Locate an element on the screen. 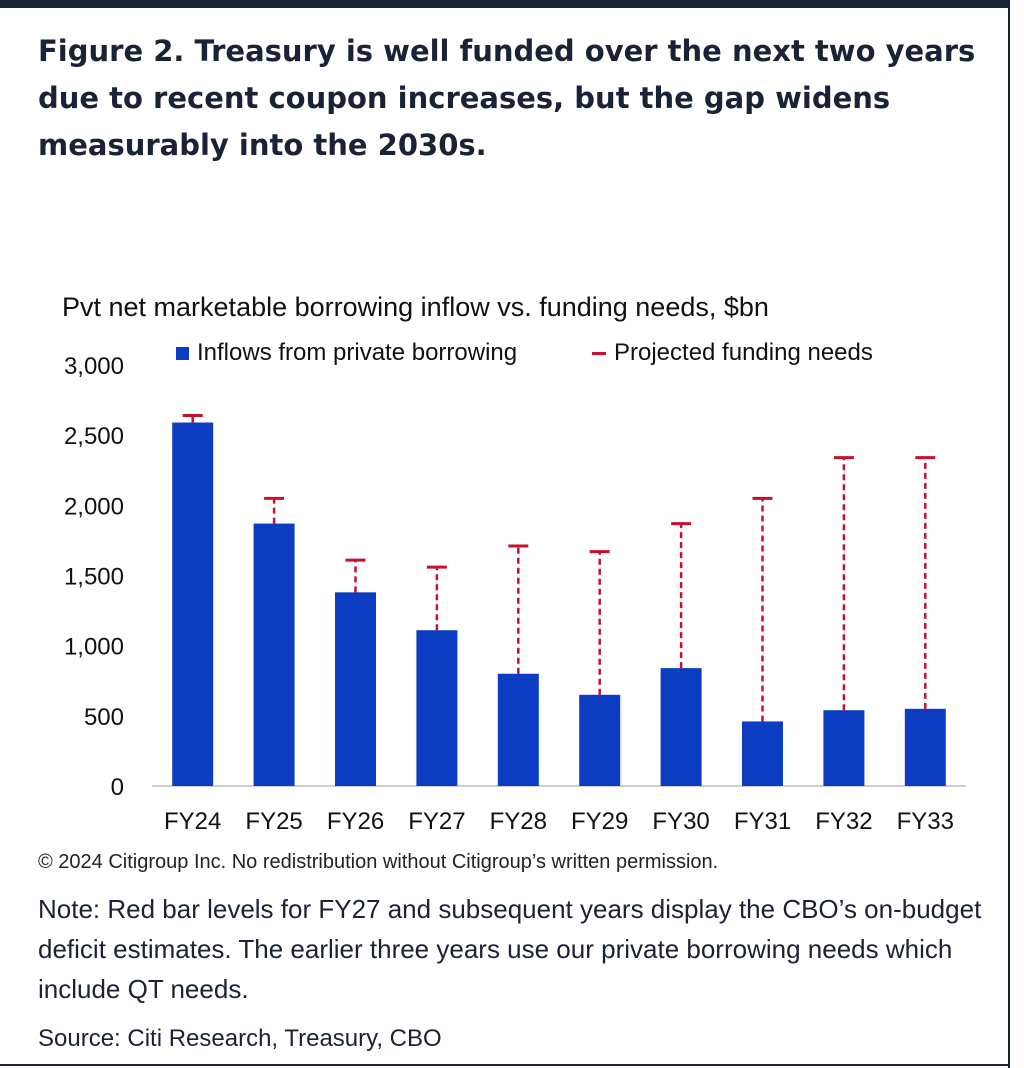  x-tick-label: FY29 is located at coordinates (599, 821).